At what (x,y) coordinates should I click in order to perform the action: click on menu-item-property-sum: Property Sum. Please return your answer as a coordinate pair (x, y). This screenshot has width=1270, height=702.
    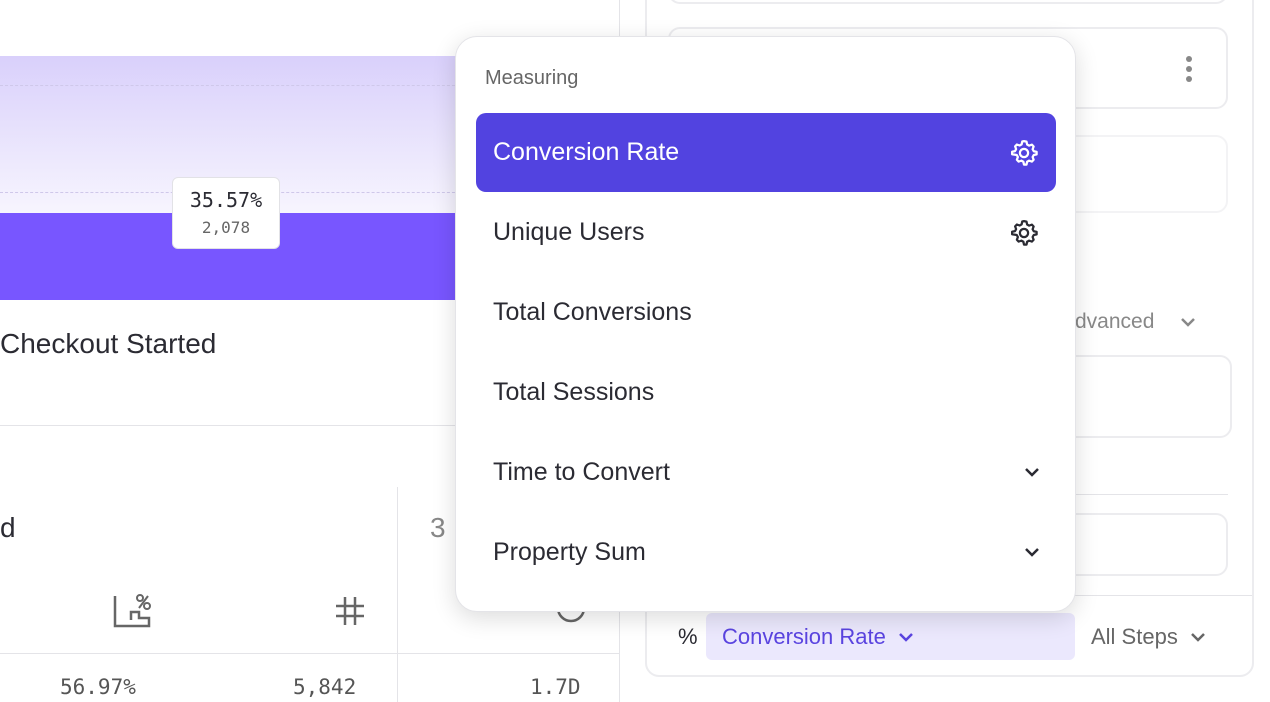
    Looking at the image, I should click on (766, 552).